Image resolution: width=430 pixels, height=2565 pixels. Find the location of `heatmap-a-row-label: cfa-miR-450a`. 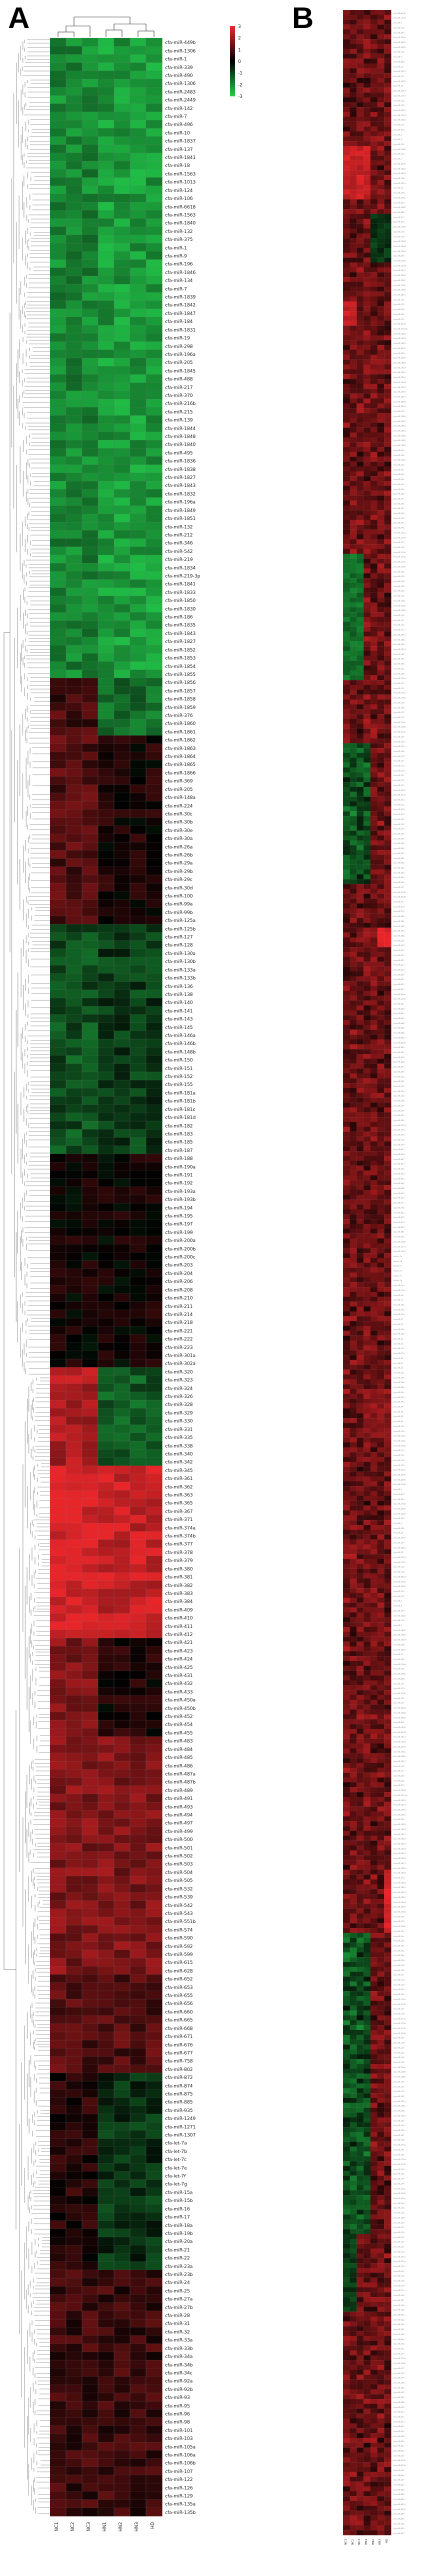

heatmap-a-row-label: cfa-miR-450a is located at coordinates (180, 1701).